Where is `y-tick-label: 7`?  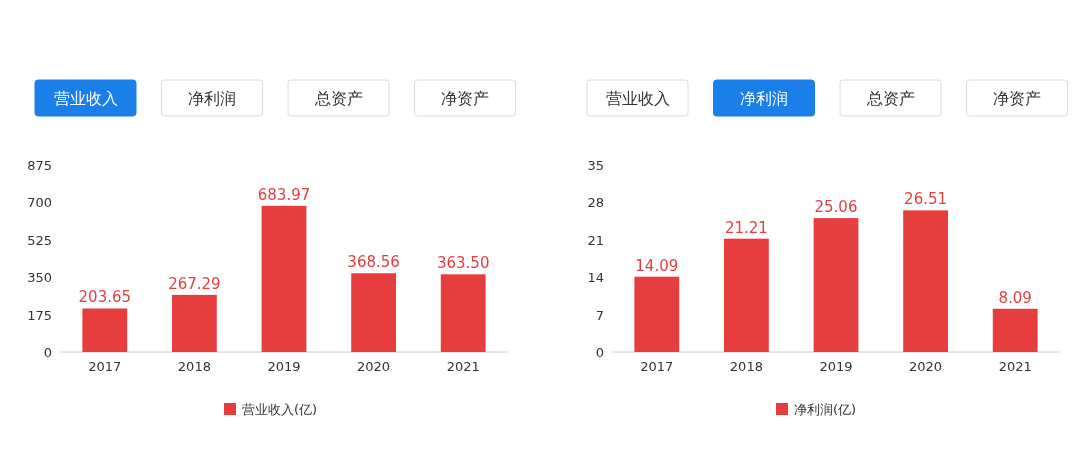
y-tick-label: 7 is located at coordinates (599, 315).